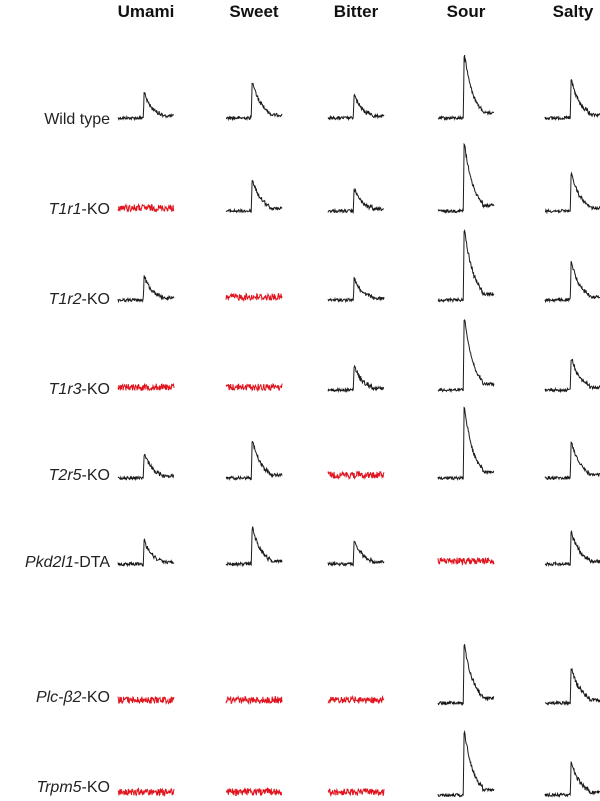 This screenshot has height=801, width=600. I want to click on column-header-salty: Salty, so click(573, 11).